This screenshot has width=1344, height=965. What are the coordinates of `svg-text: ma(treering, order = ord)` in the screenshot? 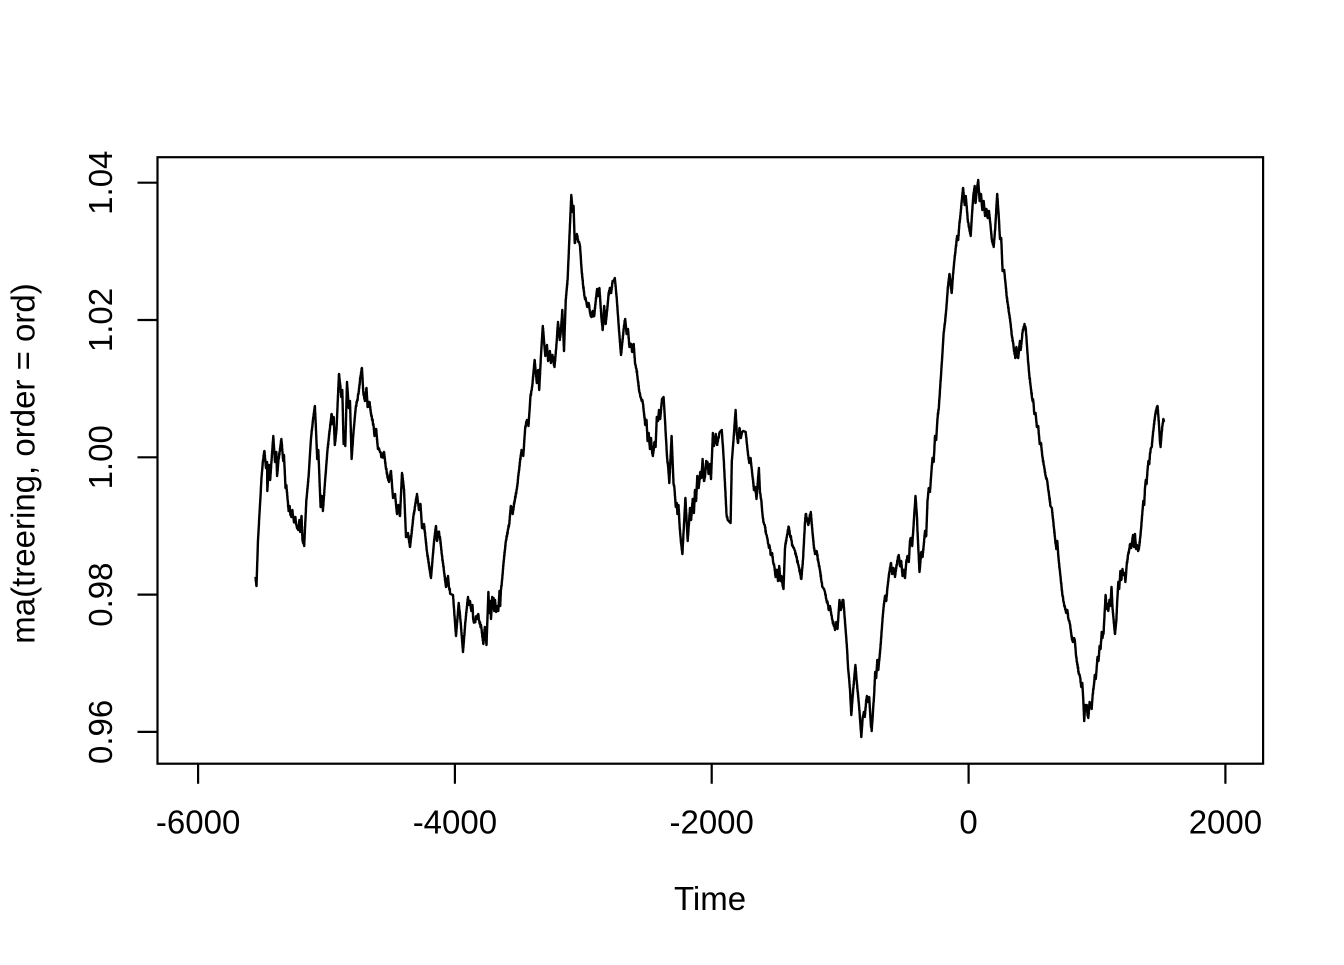 It's located at (23, 463).